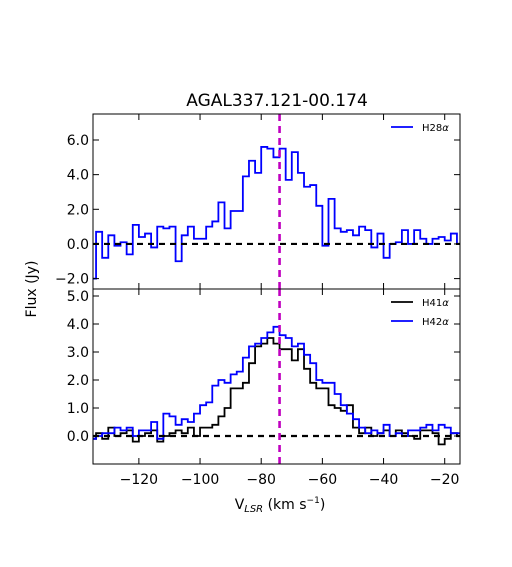 This screenshot has height=567, width=512. Describe the element at coordinates (78, 353) in the screenshot. I see `bottom-ytick-label: 3.0` at that location.